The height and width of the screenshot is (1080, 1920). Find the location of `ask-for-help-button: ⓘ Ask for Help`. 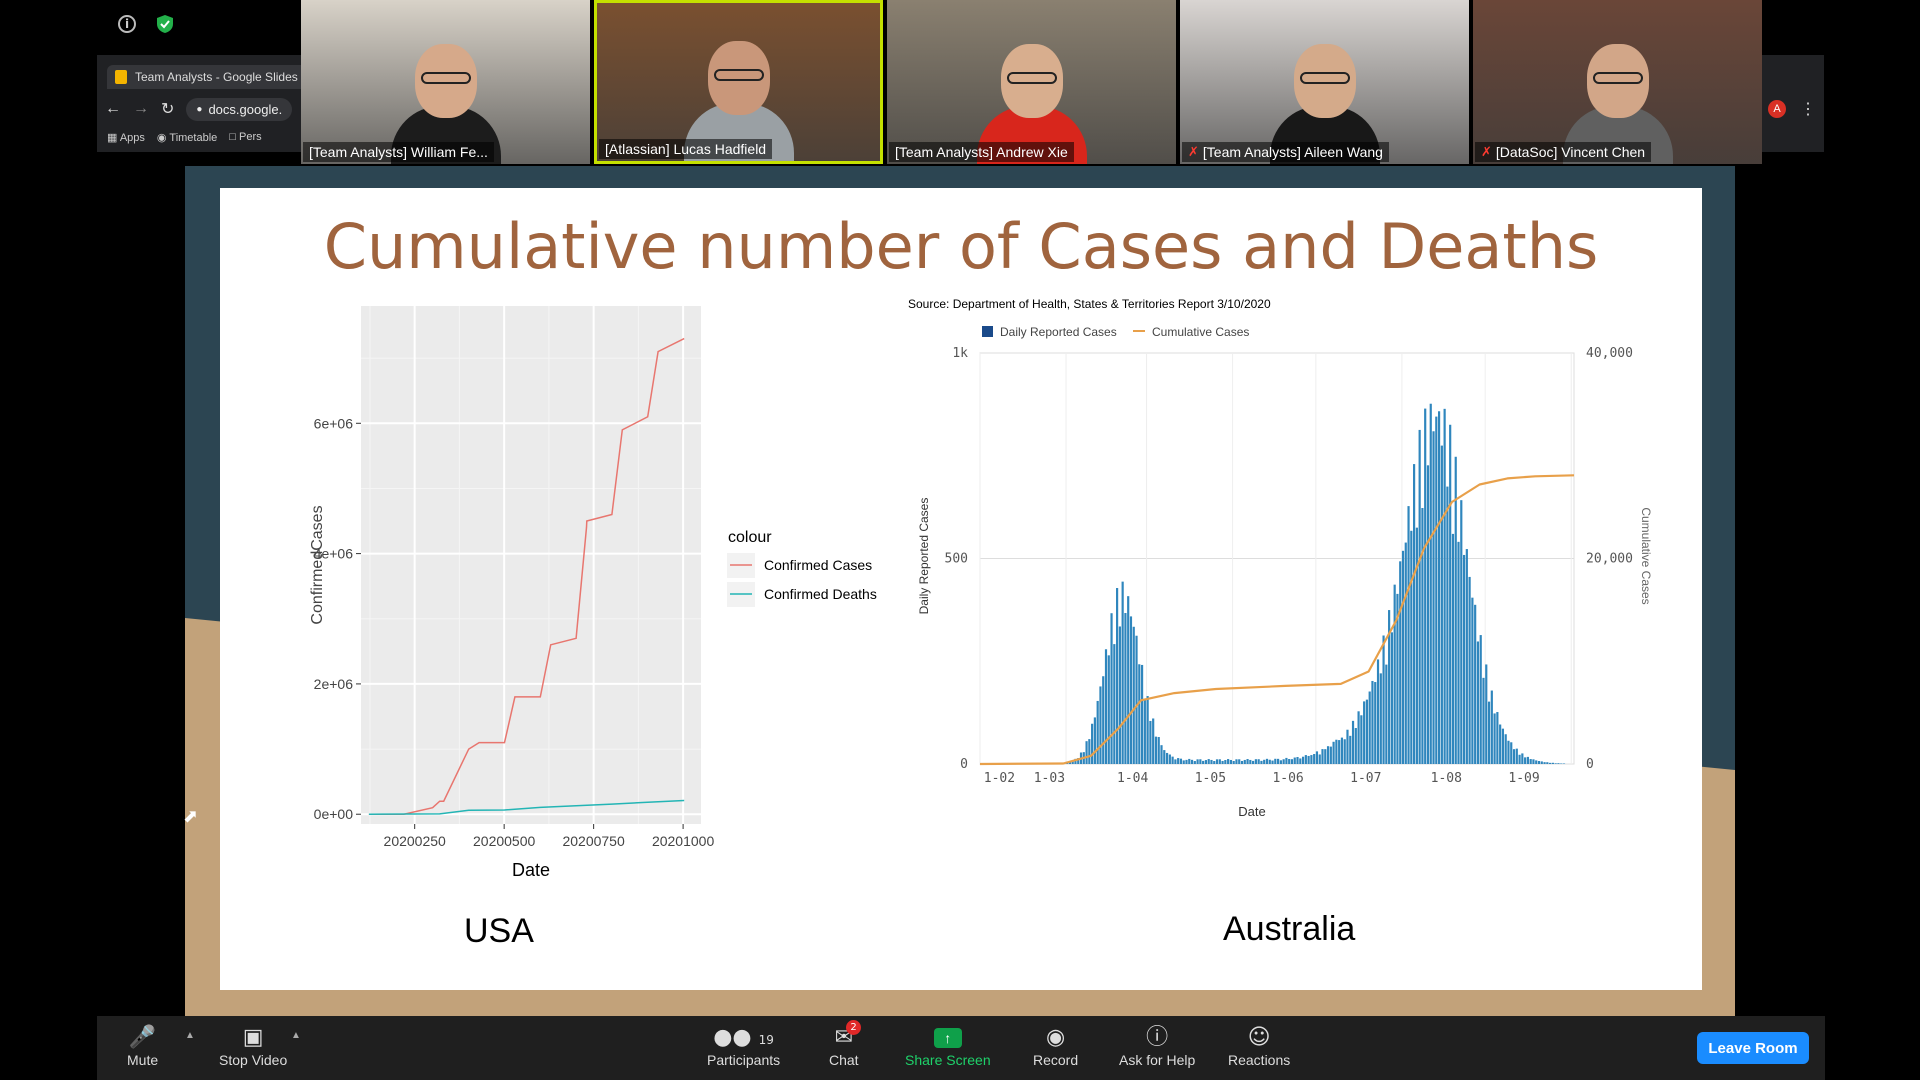

ask-for-help-button: ⓘ Ask for Help is located at coordinates (1157, 1046).